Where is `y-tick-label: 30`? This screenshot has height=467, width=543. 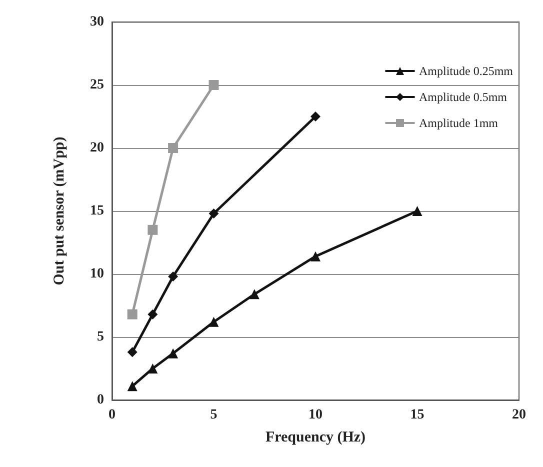
y-tick-label: 30 is located at coordinates (97, 22).